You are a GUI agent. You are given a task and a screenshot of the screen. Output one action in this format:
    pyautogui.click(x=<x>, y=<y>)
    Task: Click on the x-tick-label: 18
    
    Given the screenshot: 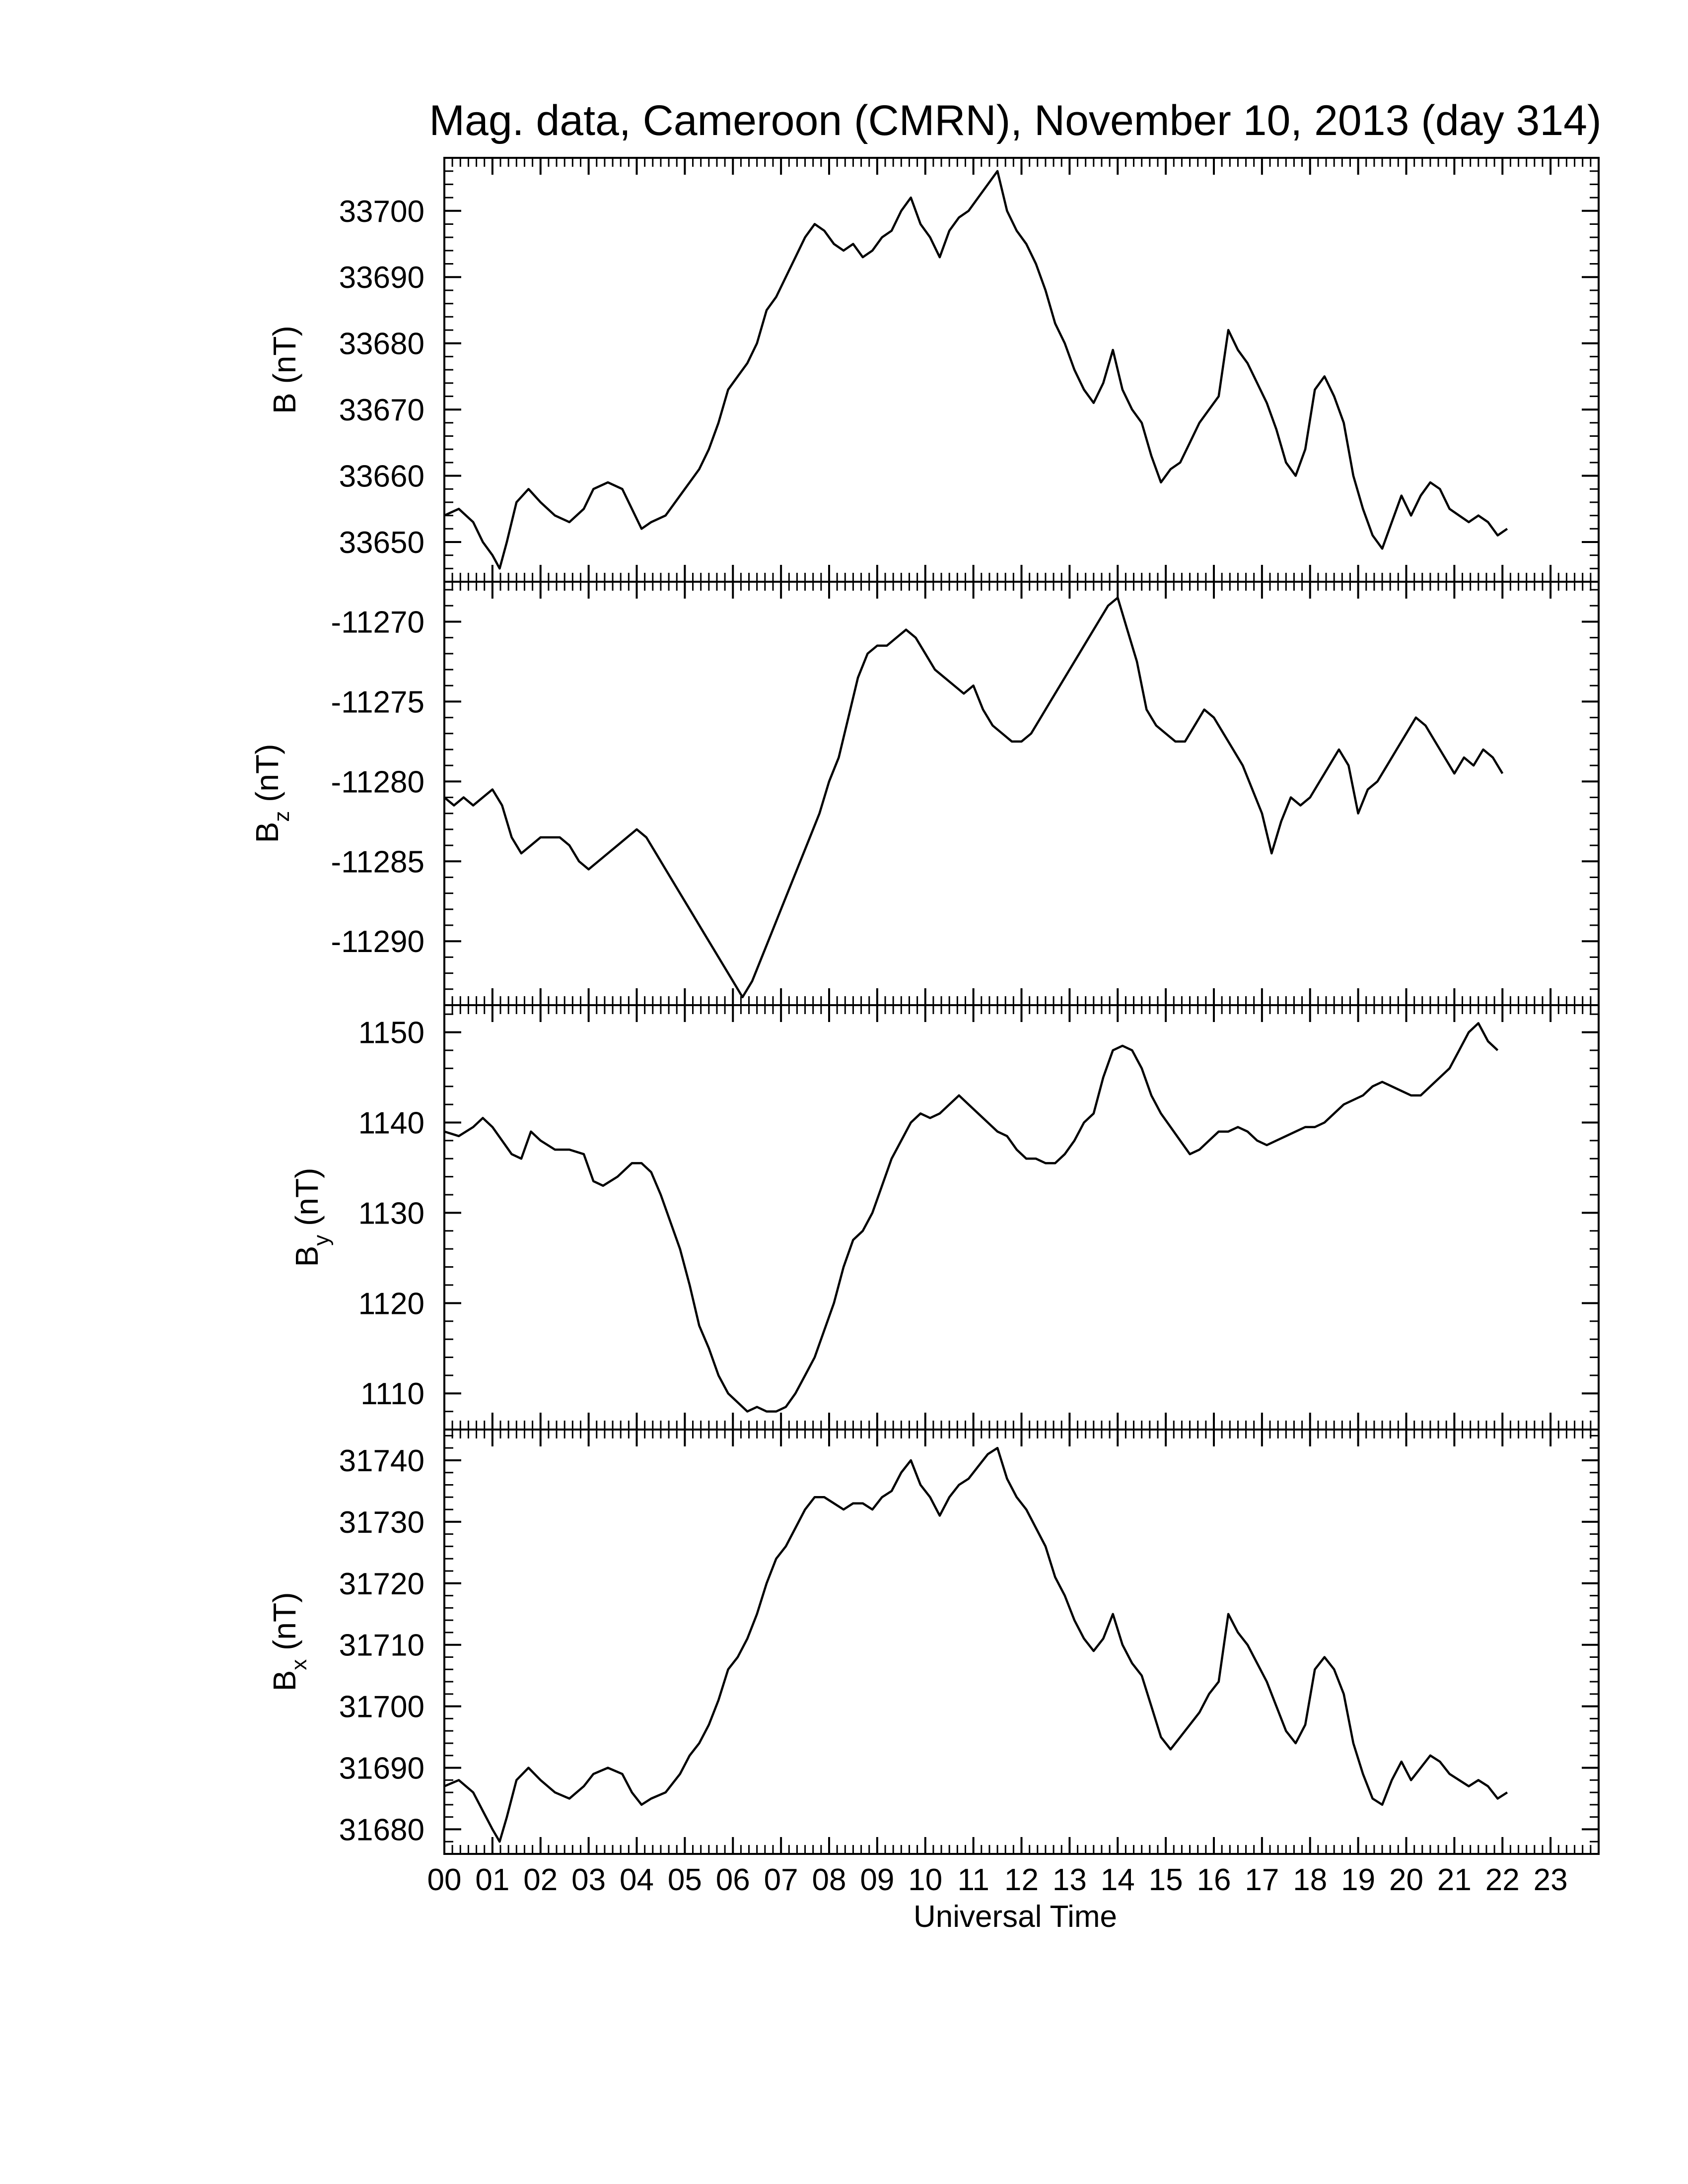 What is the action you would take?
    pyautogui.click(x=1310, y=1880)
    